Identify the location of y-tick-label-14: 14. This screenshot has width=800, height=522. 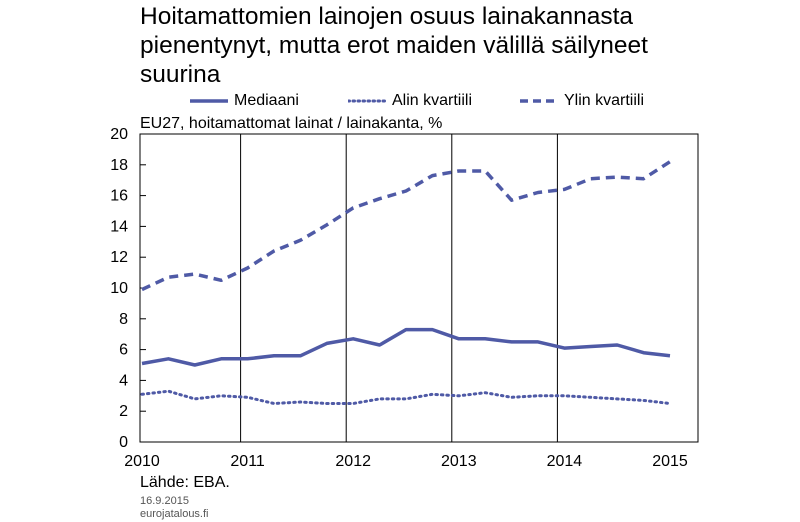
(119, 226).